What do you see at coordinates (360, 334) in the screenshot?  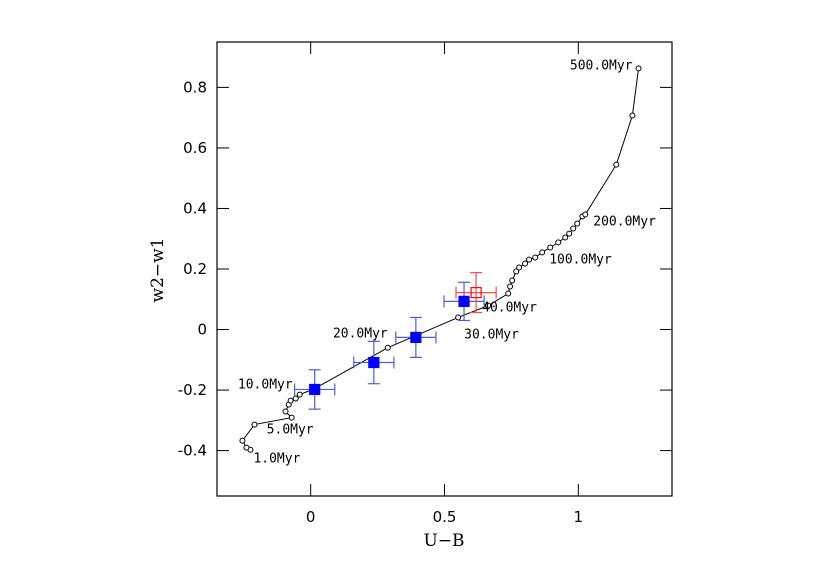 I see `age-label: 20.0Myr` at bounding box center [360, 334].